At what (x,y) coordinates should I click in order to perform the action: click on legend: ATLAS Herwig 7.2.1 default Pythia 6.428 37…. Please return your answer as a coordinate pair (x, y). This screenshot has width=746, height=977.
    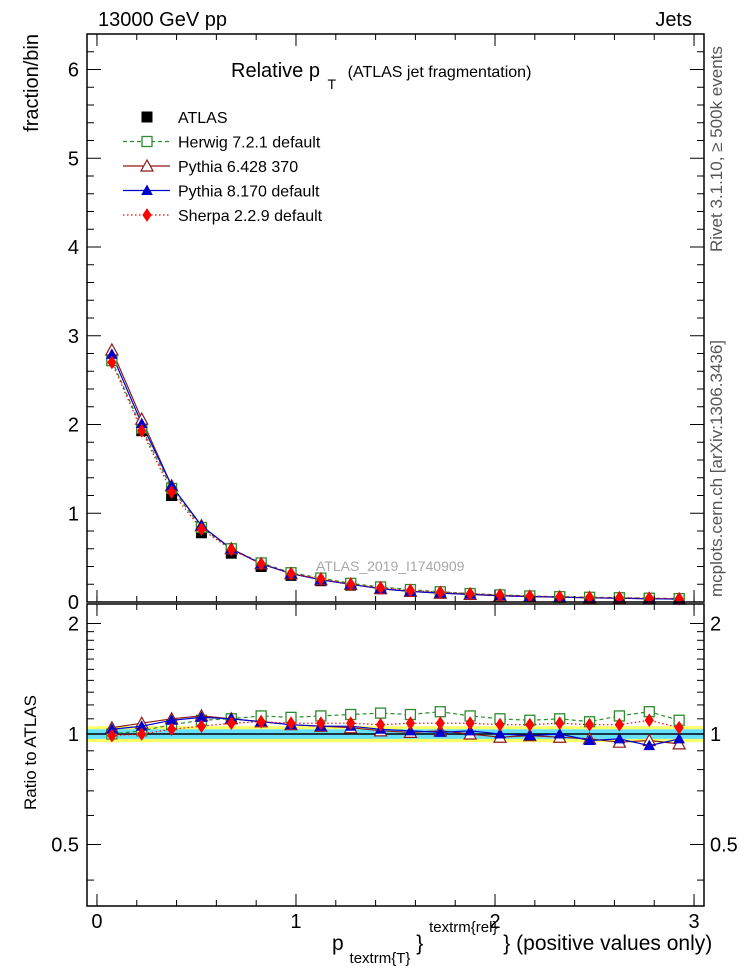
    Looking at the image, I should click on (223, 167).